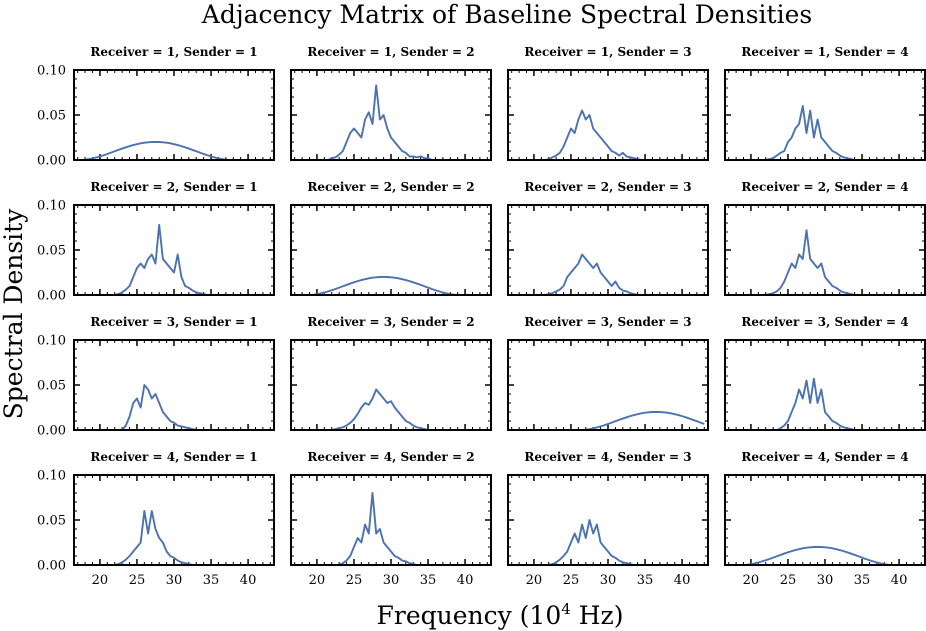 The image size is (926, 631). What do you see at coordinates (607, 457) in the screenshot?
I see `panel-title: Receiver = 4, Sender = 3` at bounding box center [607, 457].